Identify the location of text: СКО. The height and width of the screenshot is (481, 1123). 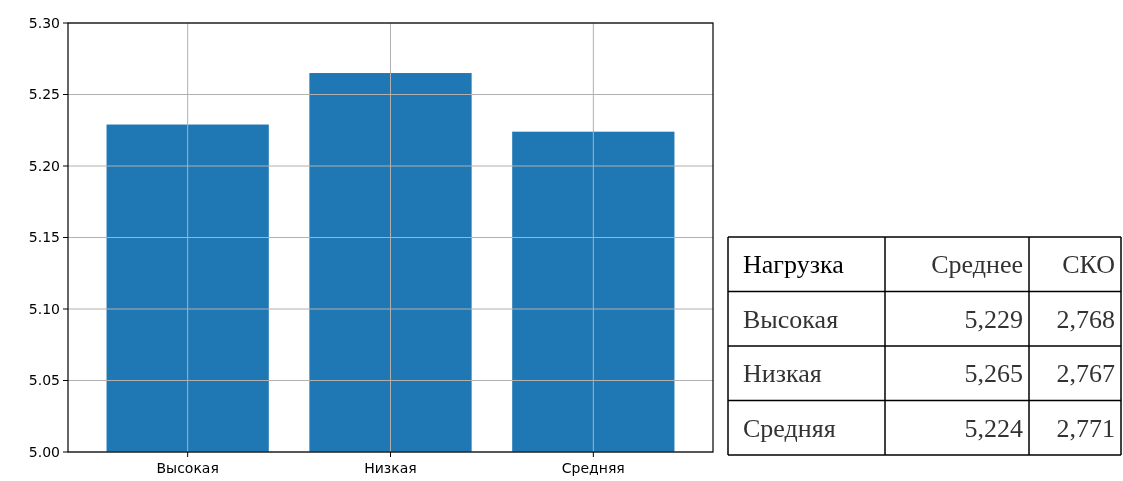
(1088, 265).